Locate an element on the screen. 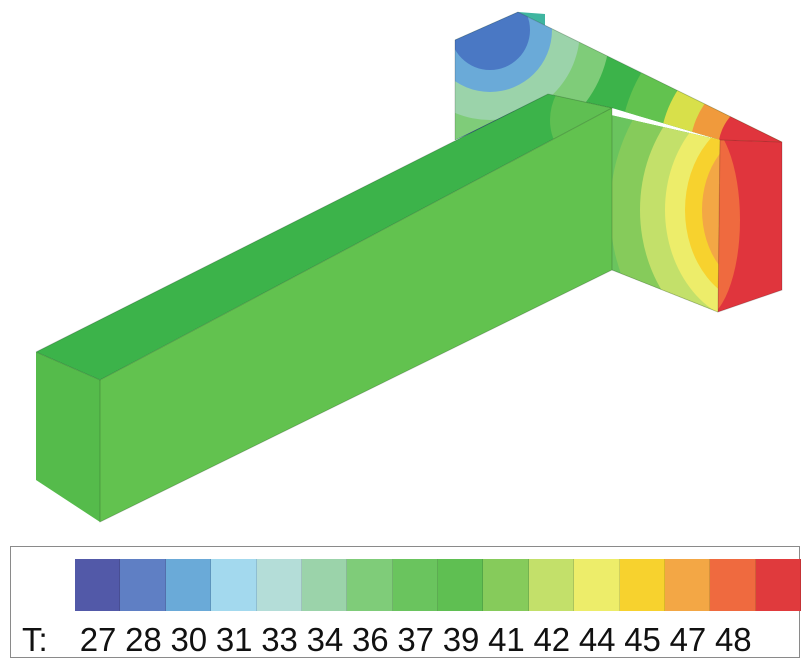 The image size is (803, 661). legend-tick-label: 41 is located at coordinates (506, 639).